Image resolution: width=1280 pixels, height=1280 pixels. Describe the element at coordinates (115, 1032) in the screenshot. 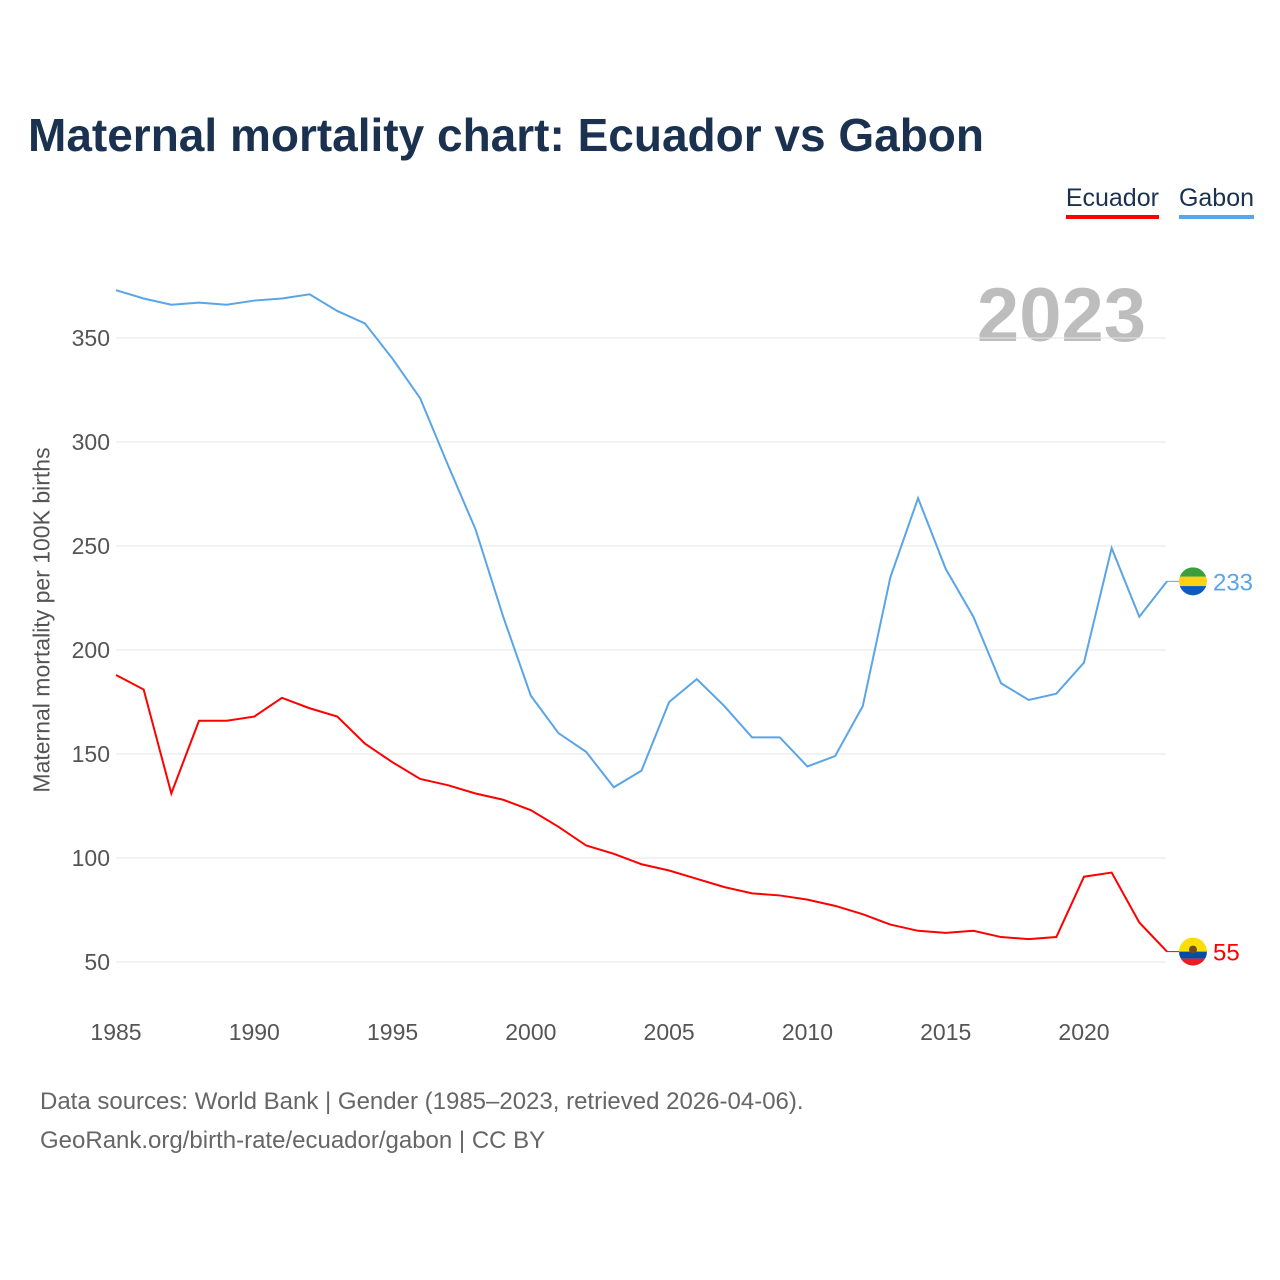

I see `x-tick-label: 1985` at that location.